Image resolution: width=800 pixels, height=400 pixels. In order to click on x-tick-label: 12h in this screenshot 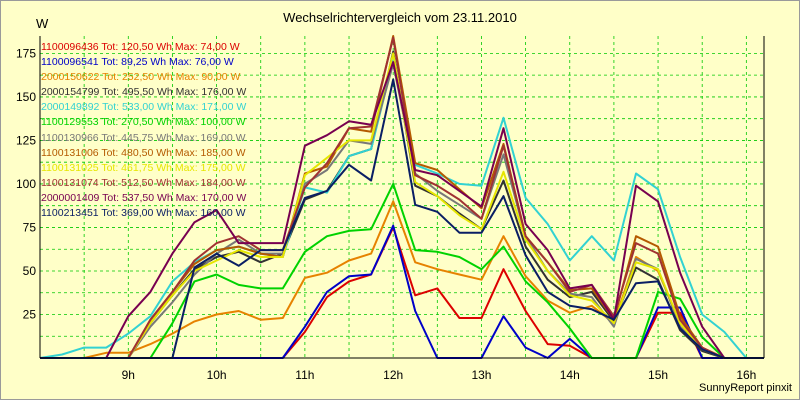, I will do `click(393, 375)`.